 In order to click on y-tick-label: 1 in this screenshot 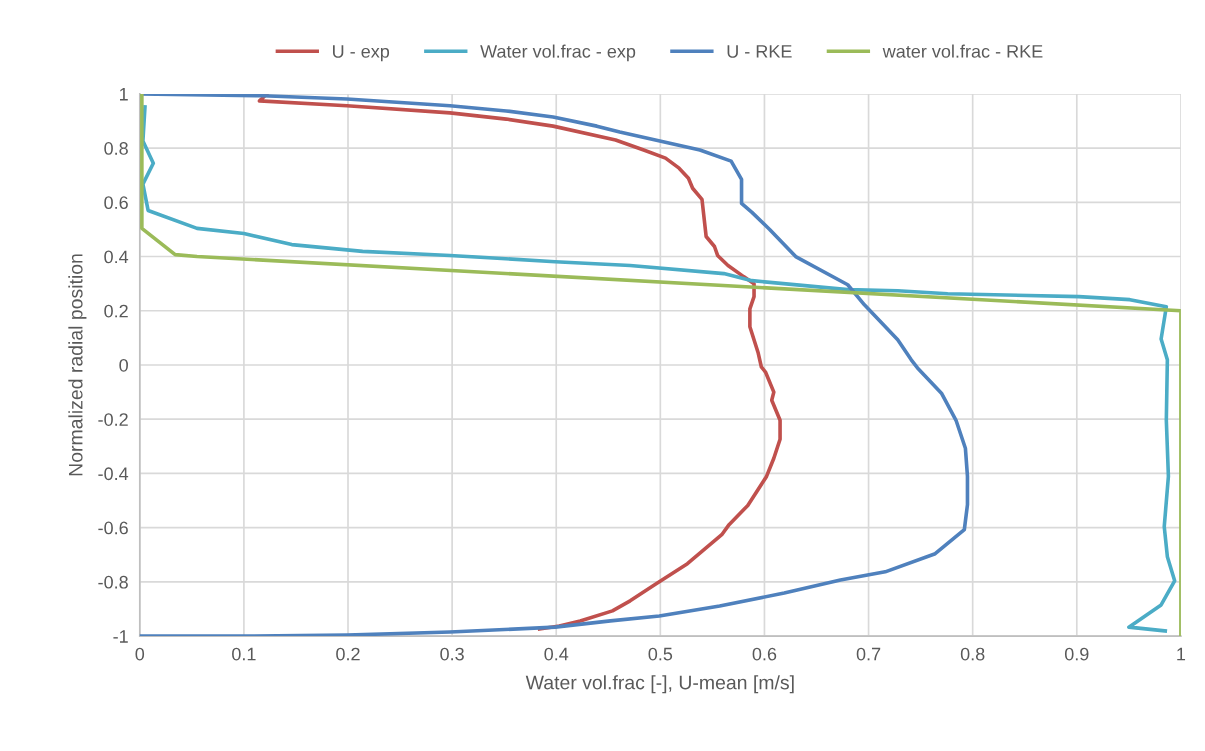, I will do `click(124, 94)`.